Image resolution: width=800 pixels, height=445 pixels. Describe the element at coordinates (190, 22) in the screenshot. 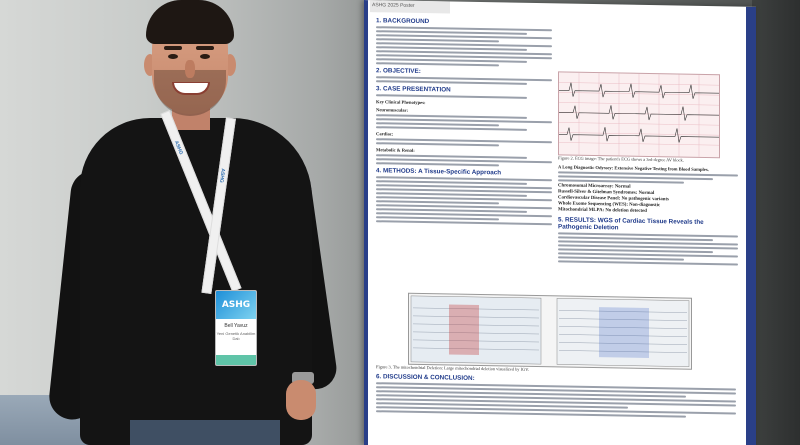

I see `hair` at that location.